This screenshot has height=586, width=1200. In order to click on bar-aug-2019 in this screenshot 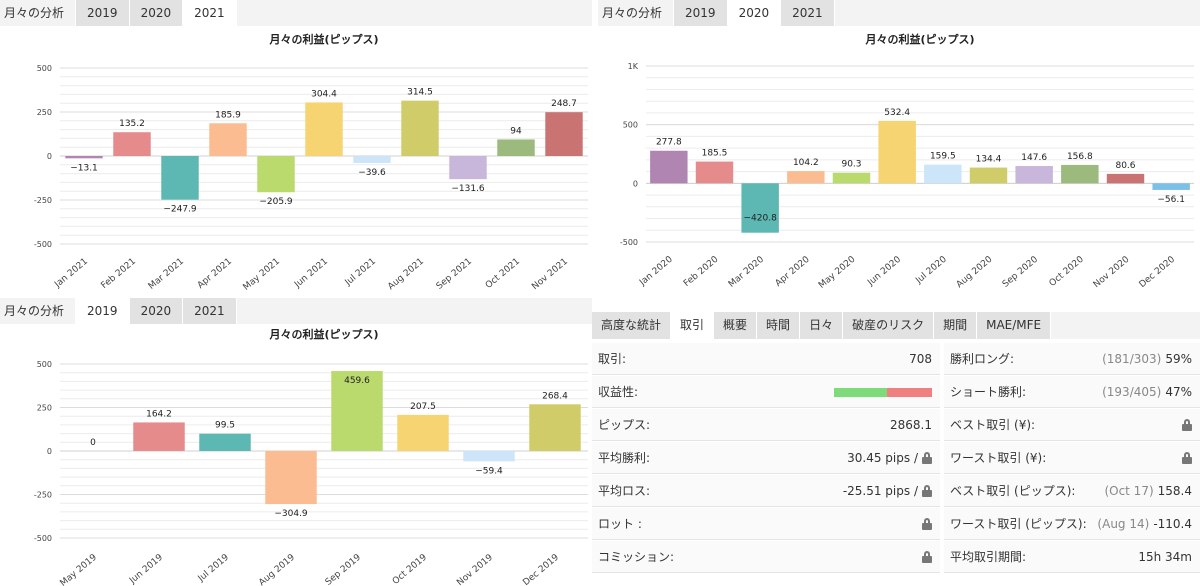, I will do `click(291, 478)`.